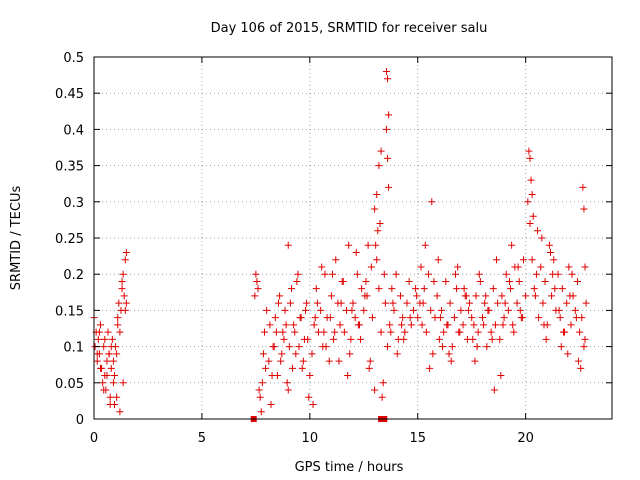 Image resolution: width=640 pixels, height=480 pixels. I want to click on y-tick-label: 0, so click(80, 420).